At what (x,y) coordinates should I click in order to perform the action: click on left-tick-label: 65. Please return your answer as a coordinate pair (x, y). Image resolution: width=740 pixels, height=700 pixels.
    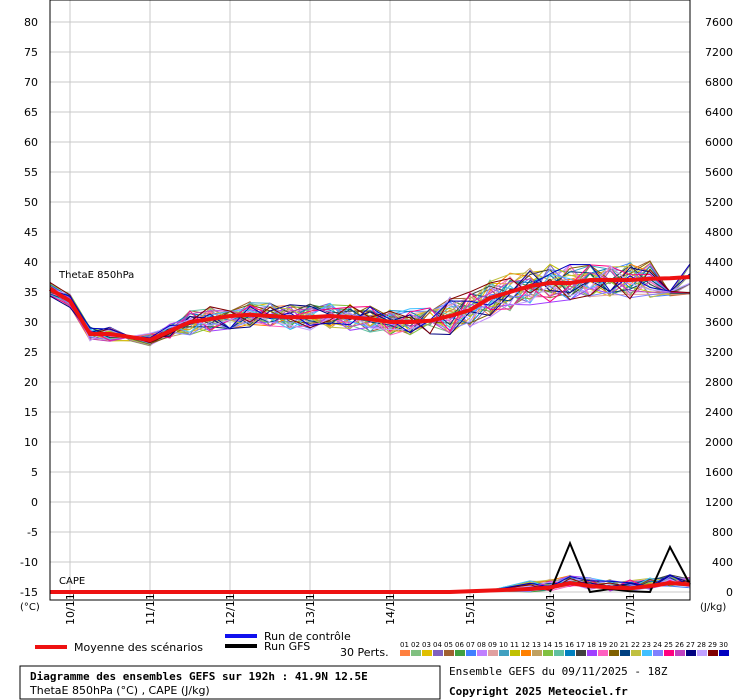
    Looking at the image, I should click on (31, 112).